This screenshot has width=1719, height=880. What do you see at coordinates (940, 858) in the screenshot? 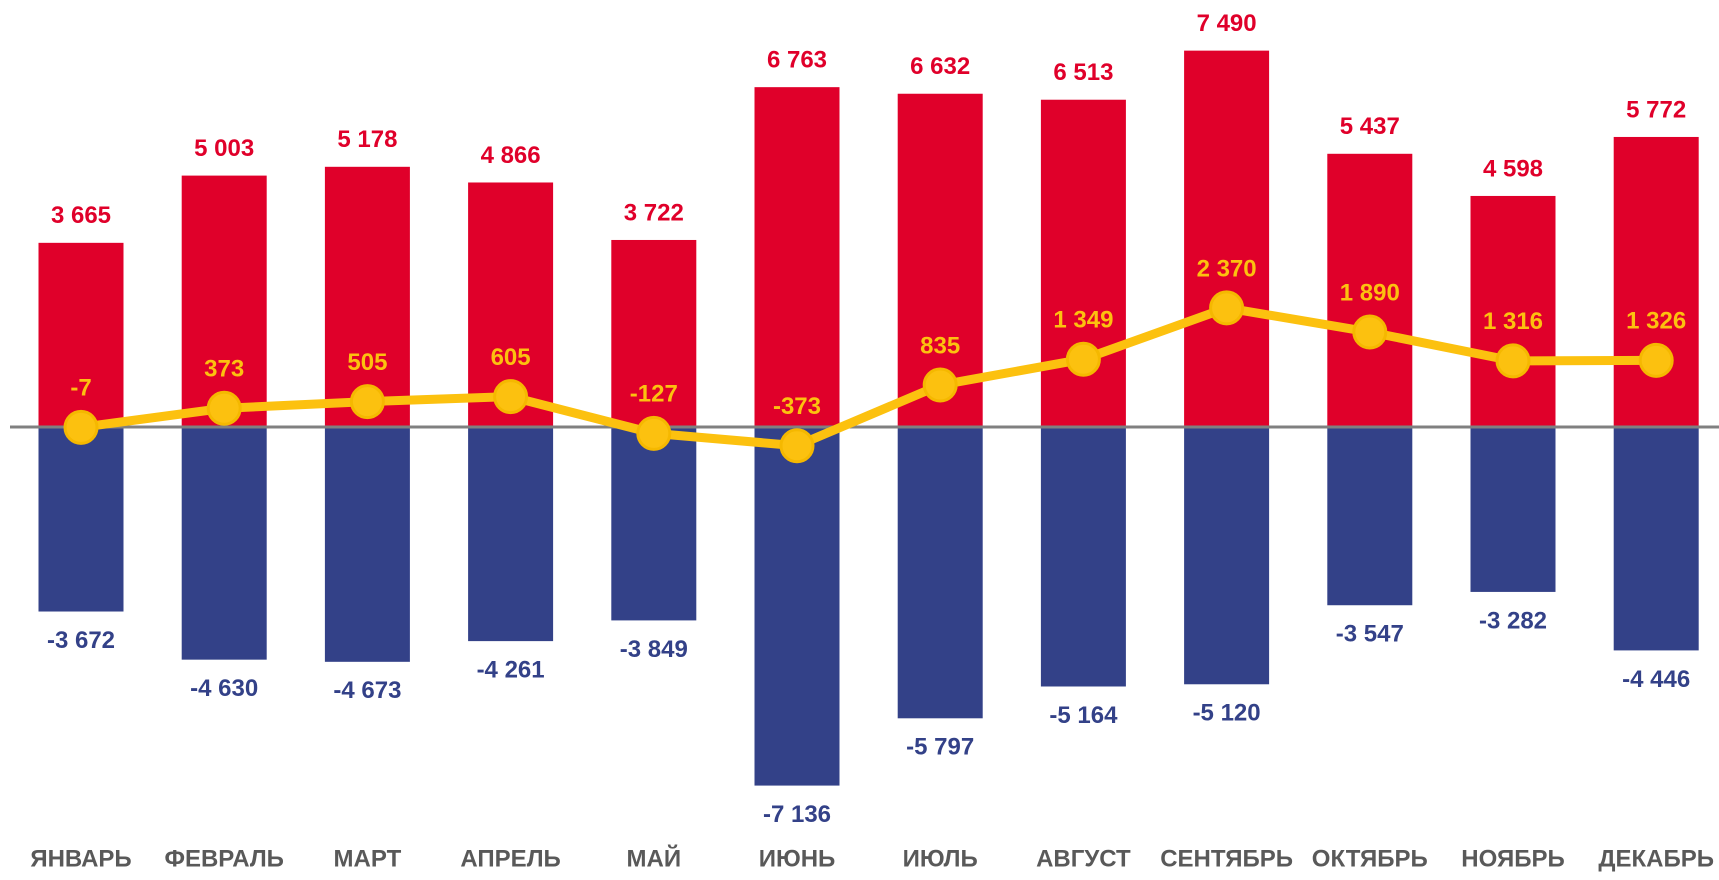
I see `x-tick-label: ИЮЛЬ` at bounding box center [940, 858].